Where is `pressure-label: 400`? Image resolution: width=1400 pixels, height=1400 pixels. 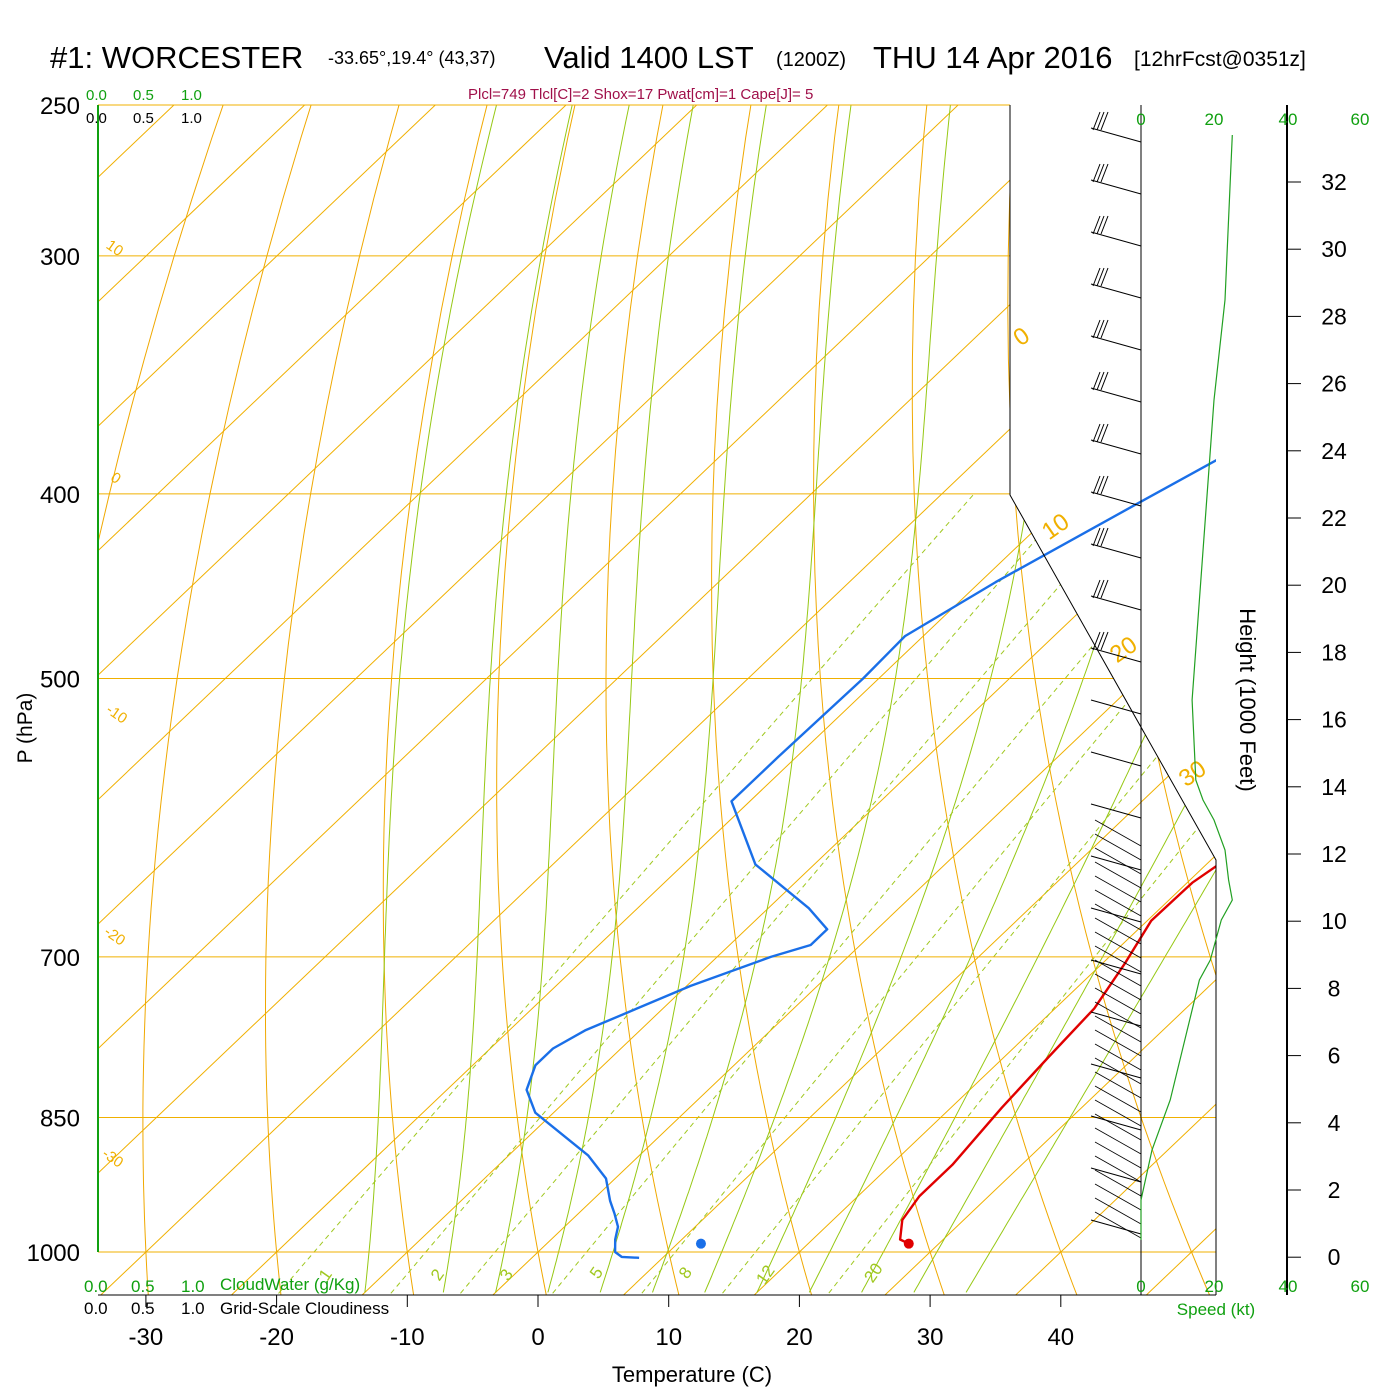
pressure-label: 400 is located at coordinates (60, 495).